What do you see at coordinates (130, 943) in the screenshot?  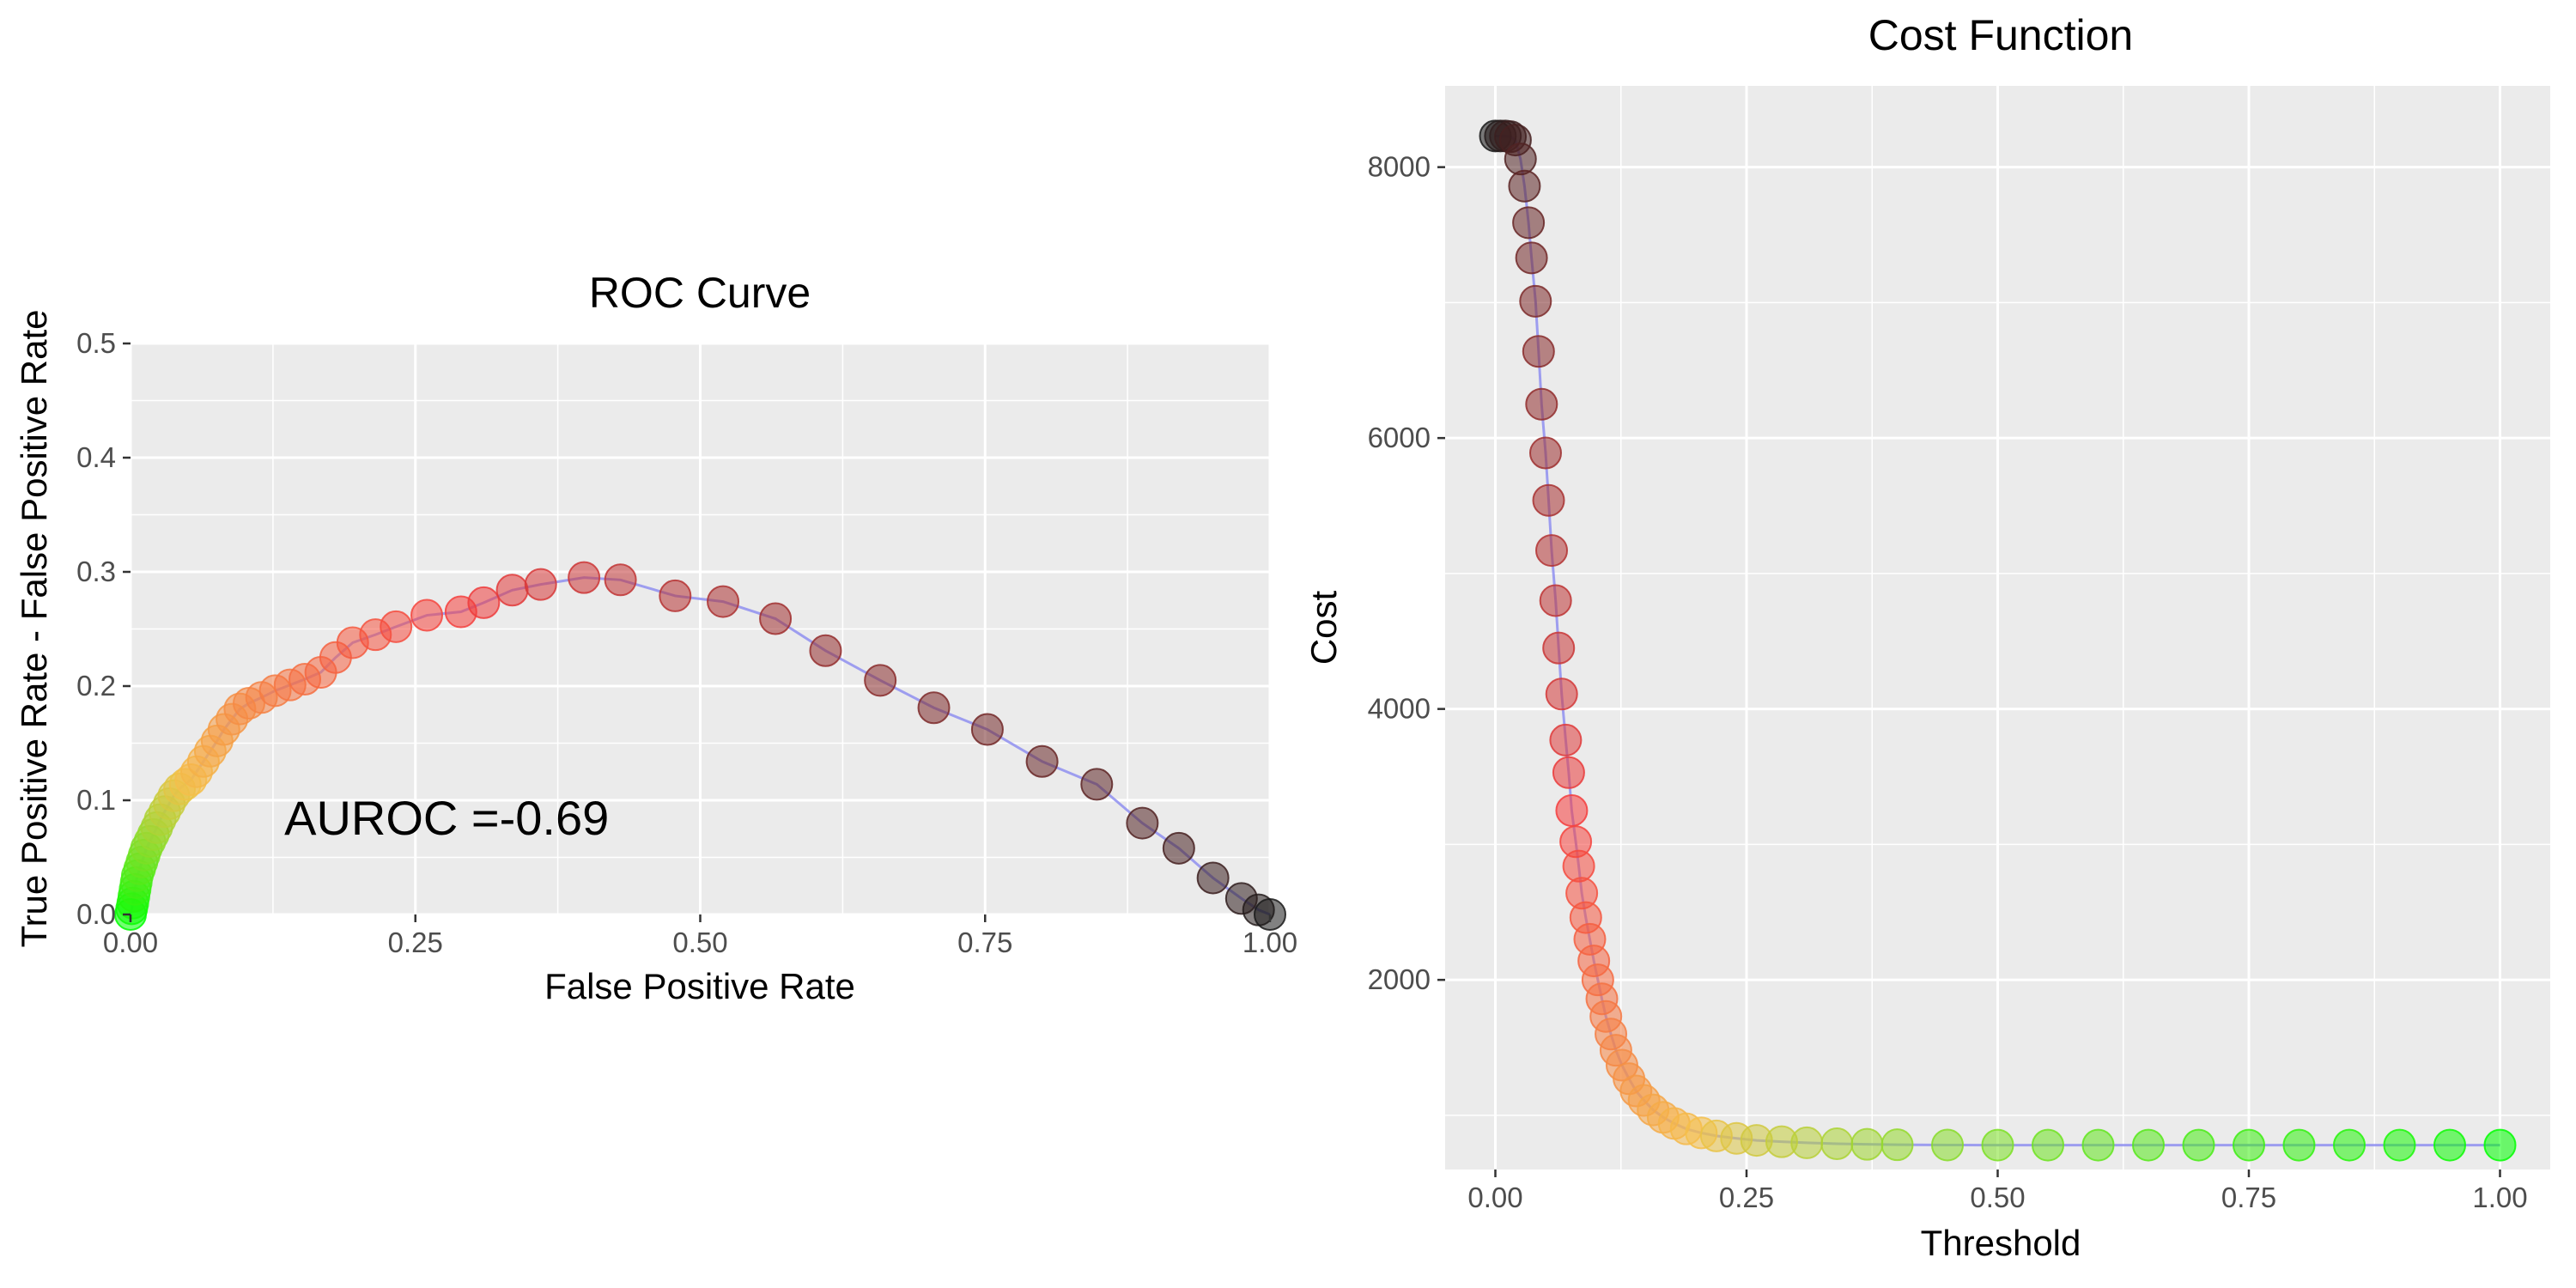 I see `roc-x-tick-label: 0.00` at bounding box center [130, 943].